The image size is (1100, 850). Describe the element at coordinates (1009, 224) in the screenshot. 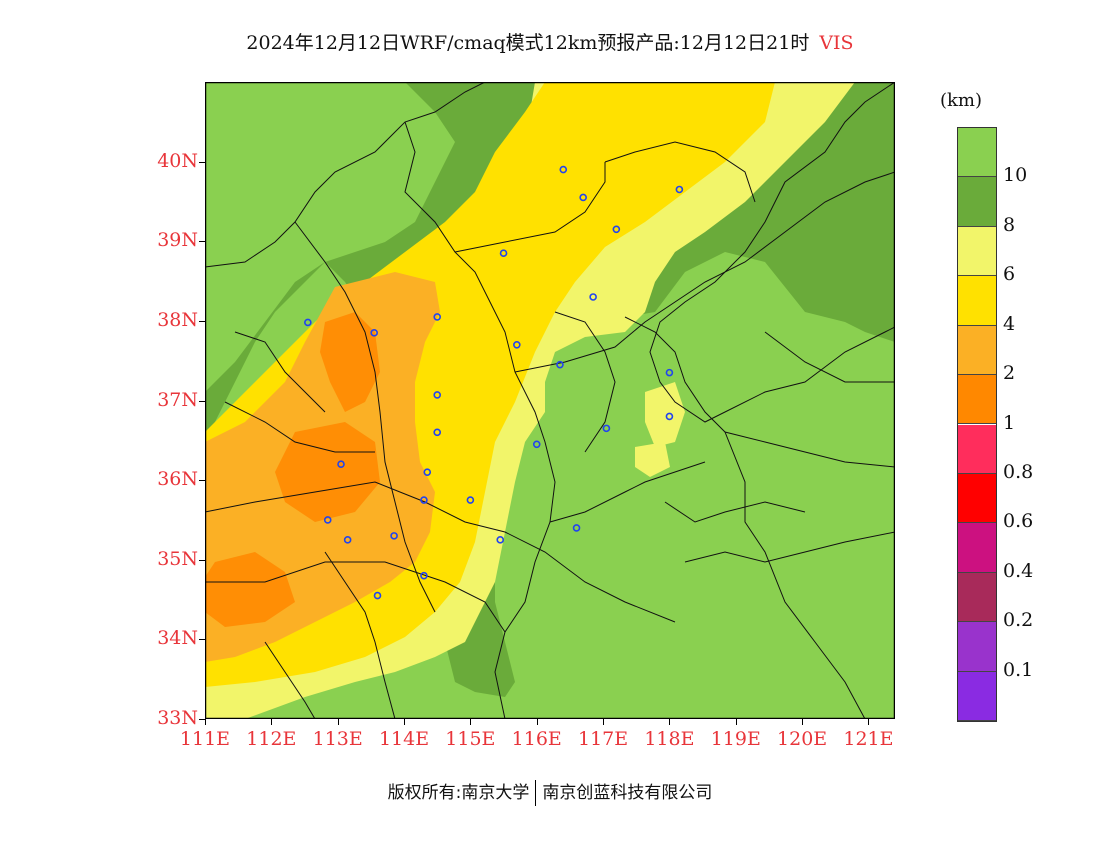

I see `legend-label: 8` at that location.